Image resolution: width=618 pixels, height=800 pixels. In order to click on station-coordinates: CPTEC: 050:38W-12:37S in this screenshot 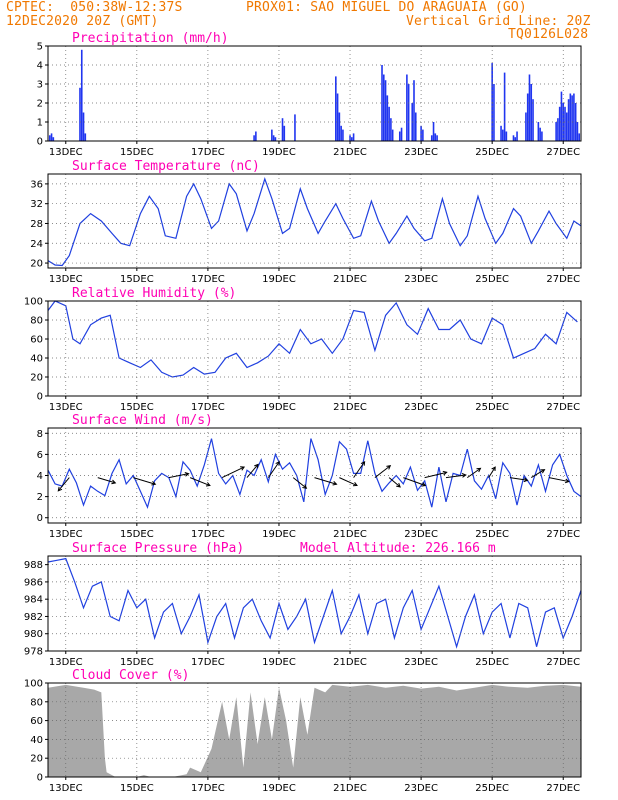, I will do `click(94, 7)`.